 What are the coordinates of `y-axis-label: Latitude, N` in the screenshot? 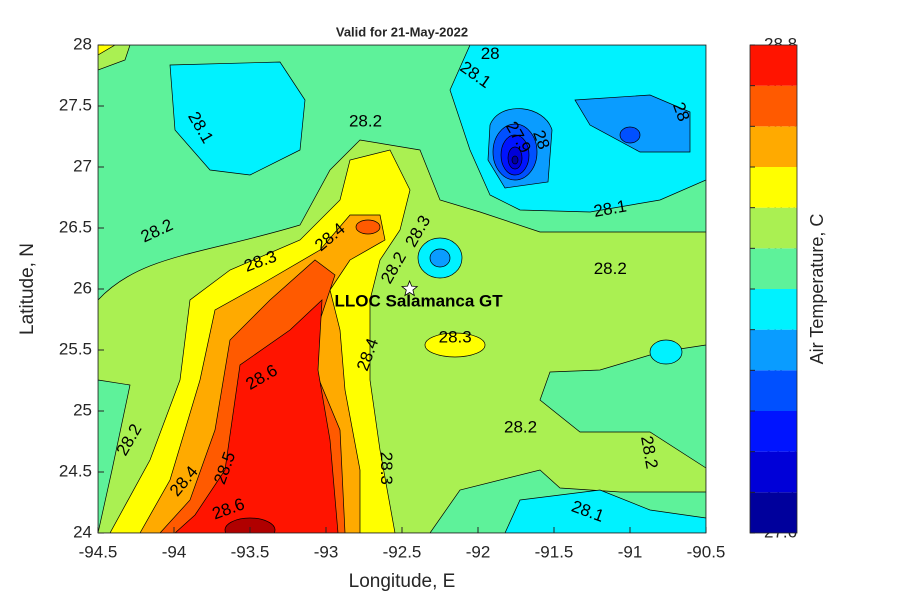 It's located at (27, 289).